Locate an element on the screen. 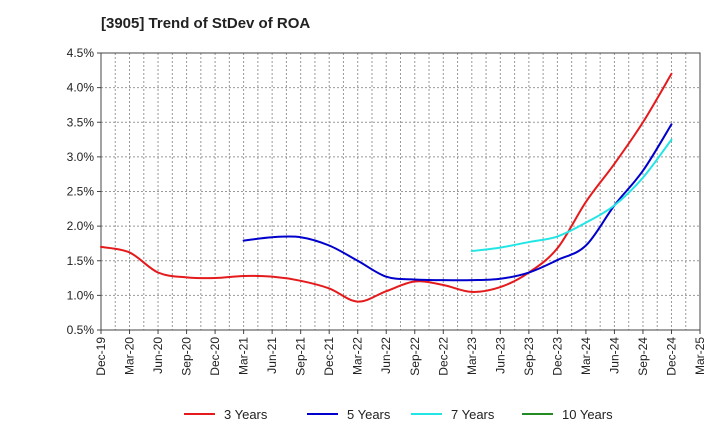  chart-title: [3905] Trend of StDev of ROA is located at coordinates (206, 23).